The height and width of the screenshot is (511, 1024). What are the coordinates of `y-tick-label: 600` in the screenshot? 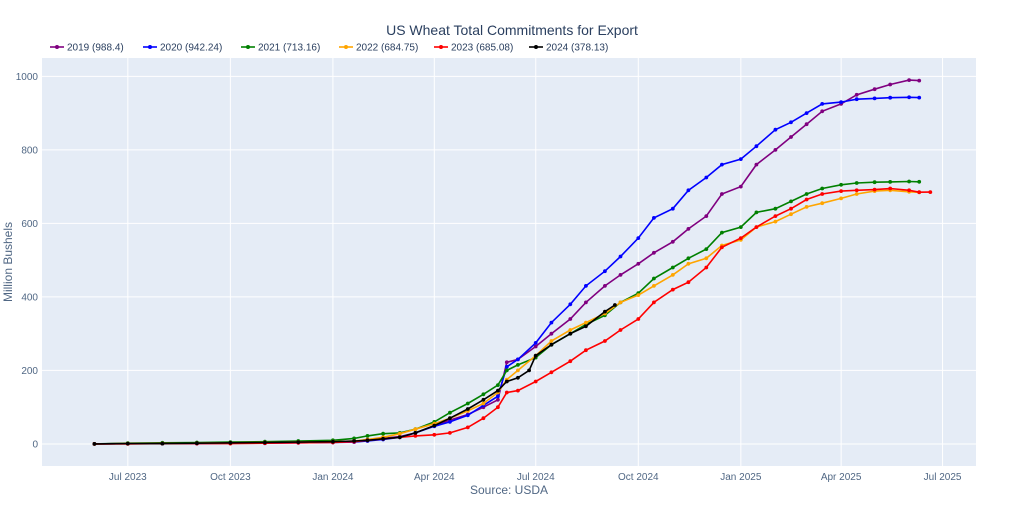 It's located at (29, 224).